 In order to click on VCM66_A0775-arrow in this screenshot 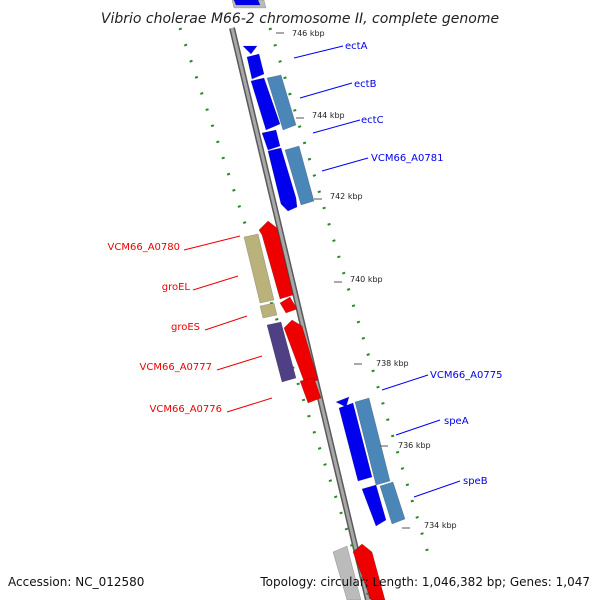, I will do `click(342, 402)`.